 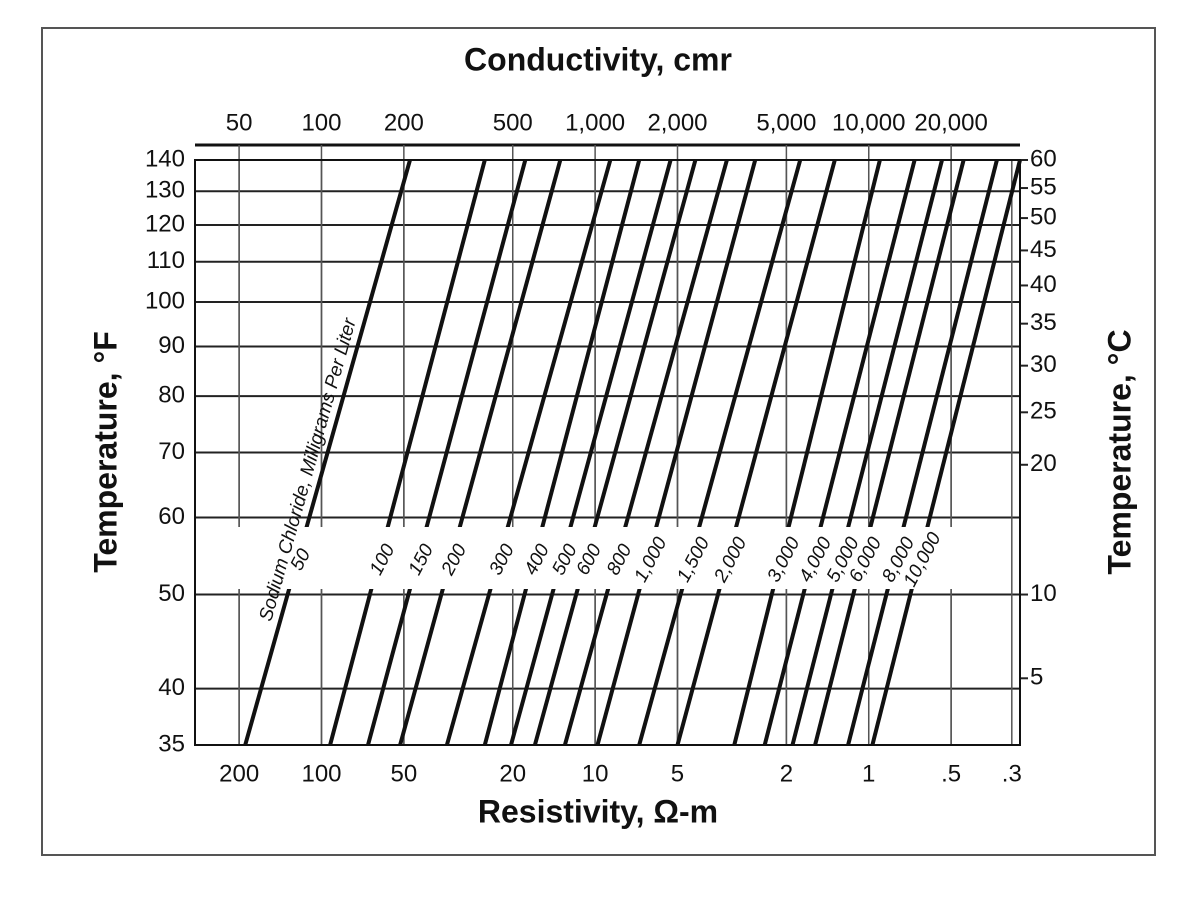 What do you see at coordinates (1043, 284) in the screenshot?
I see `y2-tick-label: 40` at bounding box center [1043, 284].